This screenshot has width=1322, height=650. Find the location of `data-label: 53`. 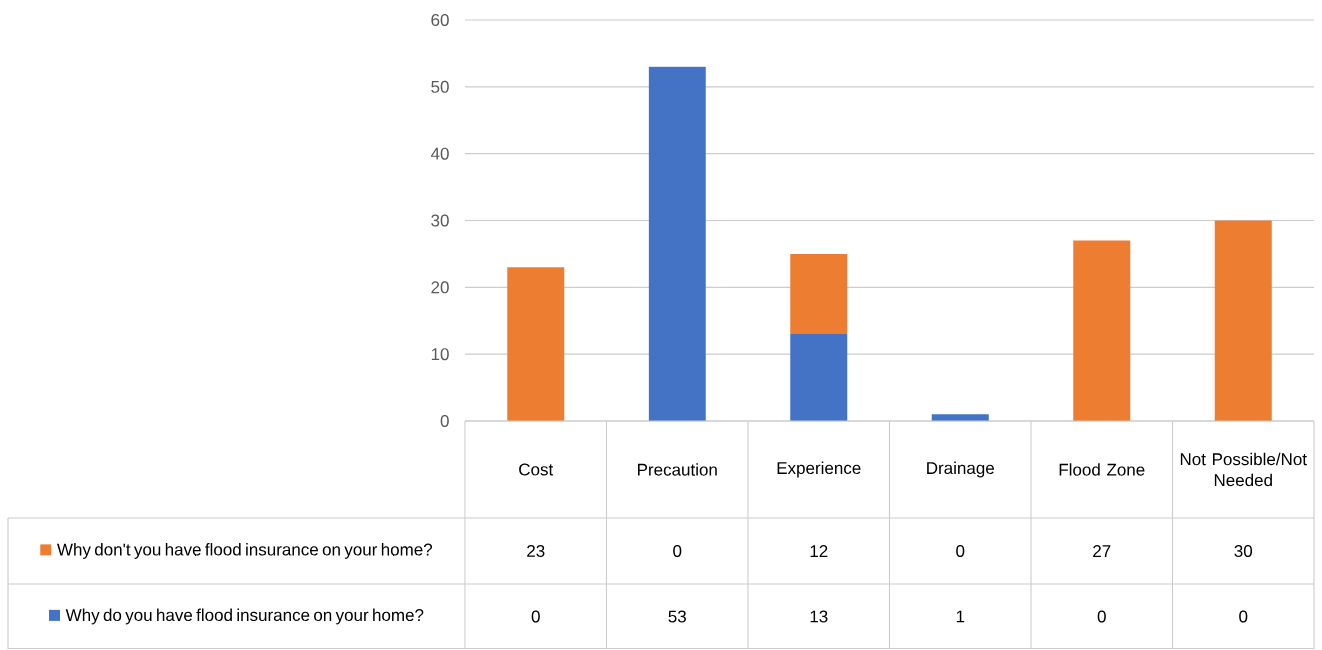

data-label: 53 is located at coordinates (677, 616).